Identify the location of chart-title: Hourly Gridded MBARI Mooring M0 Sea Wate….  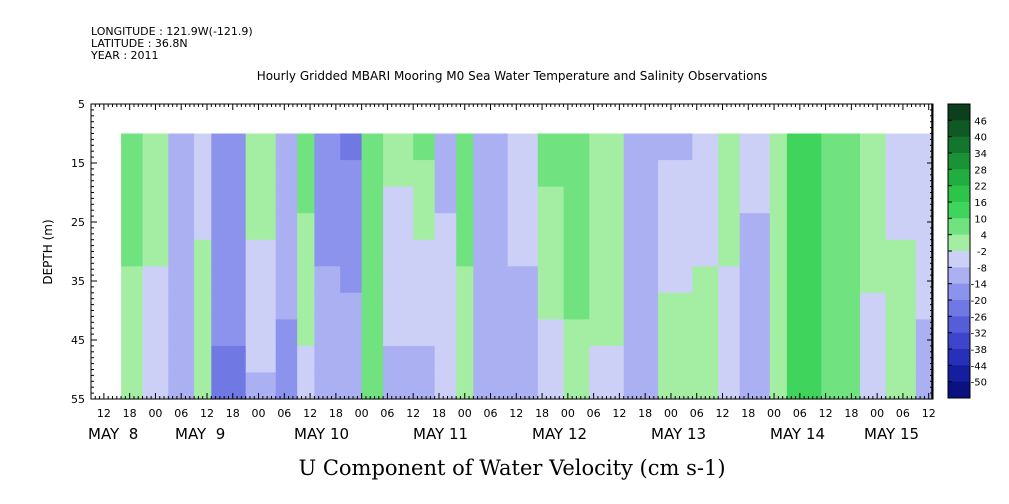
(512, 76).